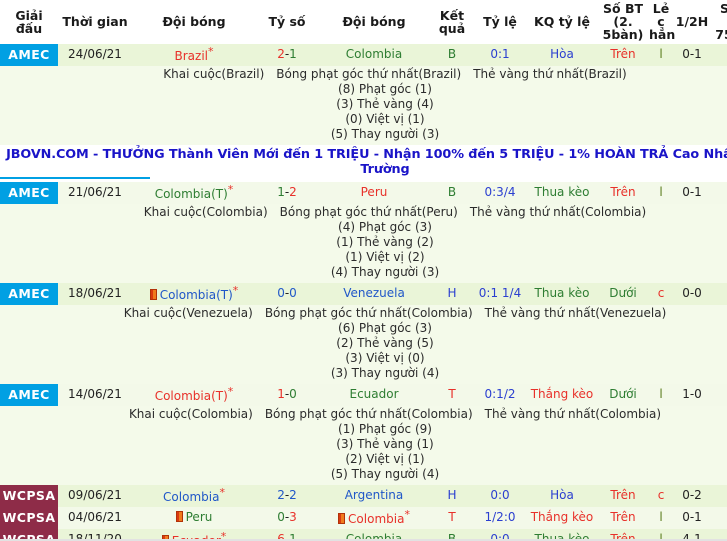 This screenshot has width=727, height=541. Describe the element at coordinates (718, 22) in the screenshot. I see `col-header-bt075: Số BT (0. 75bàn)` at that location.